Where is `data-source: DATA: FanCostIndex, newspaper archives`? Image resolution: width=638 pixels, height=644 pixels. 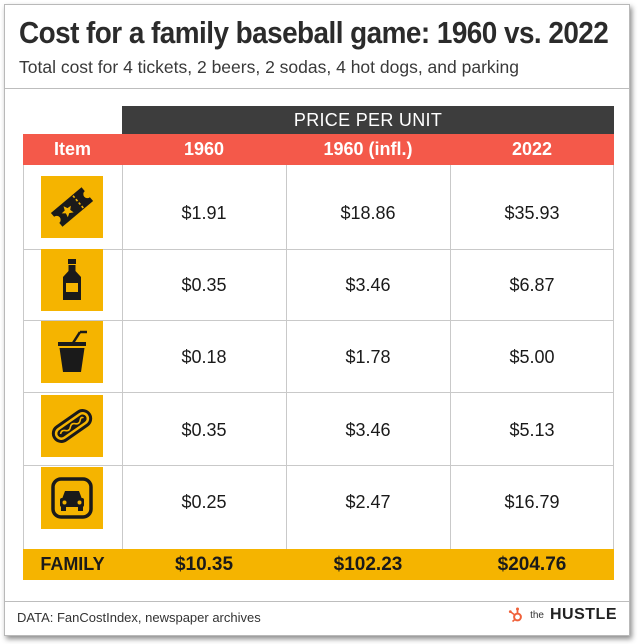
data-source: DATA: FanCostIndex, newspaper archives is located at coordinates (139, 617).